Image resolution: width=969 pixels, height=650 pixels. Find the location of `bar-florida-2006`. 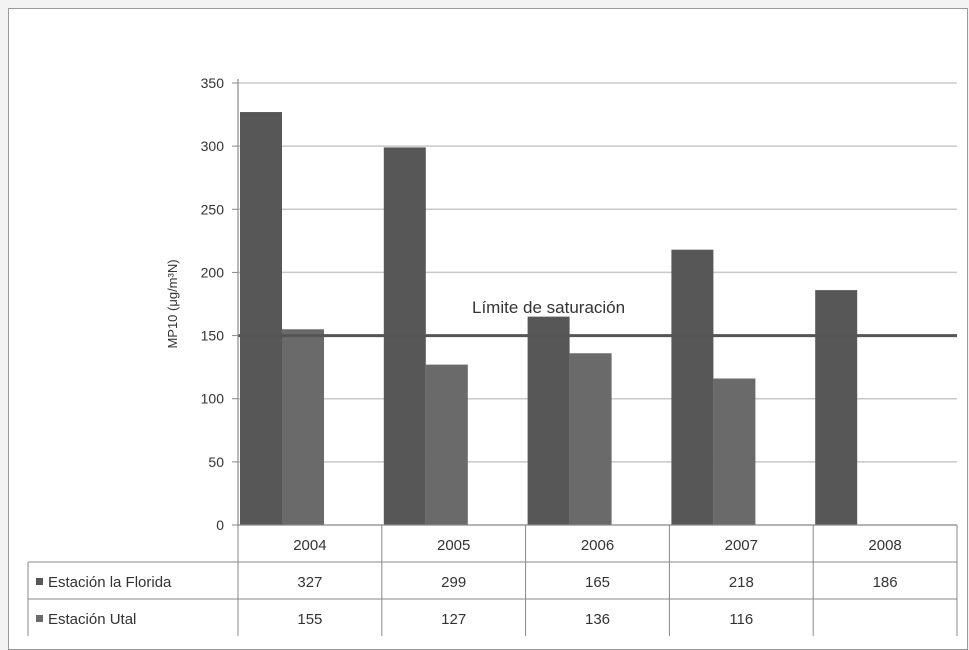

bar-florida-2006 is located at coordinates (548, 420).